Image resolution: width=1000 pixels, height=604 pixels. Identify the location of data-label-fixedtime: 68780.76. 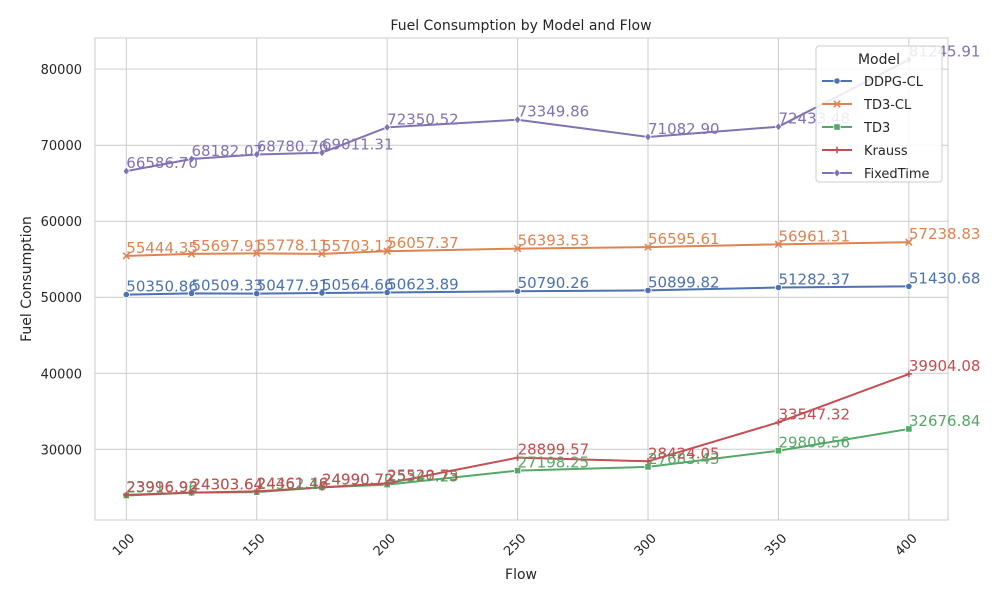
(293, 146).